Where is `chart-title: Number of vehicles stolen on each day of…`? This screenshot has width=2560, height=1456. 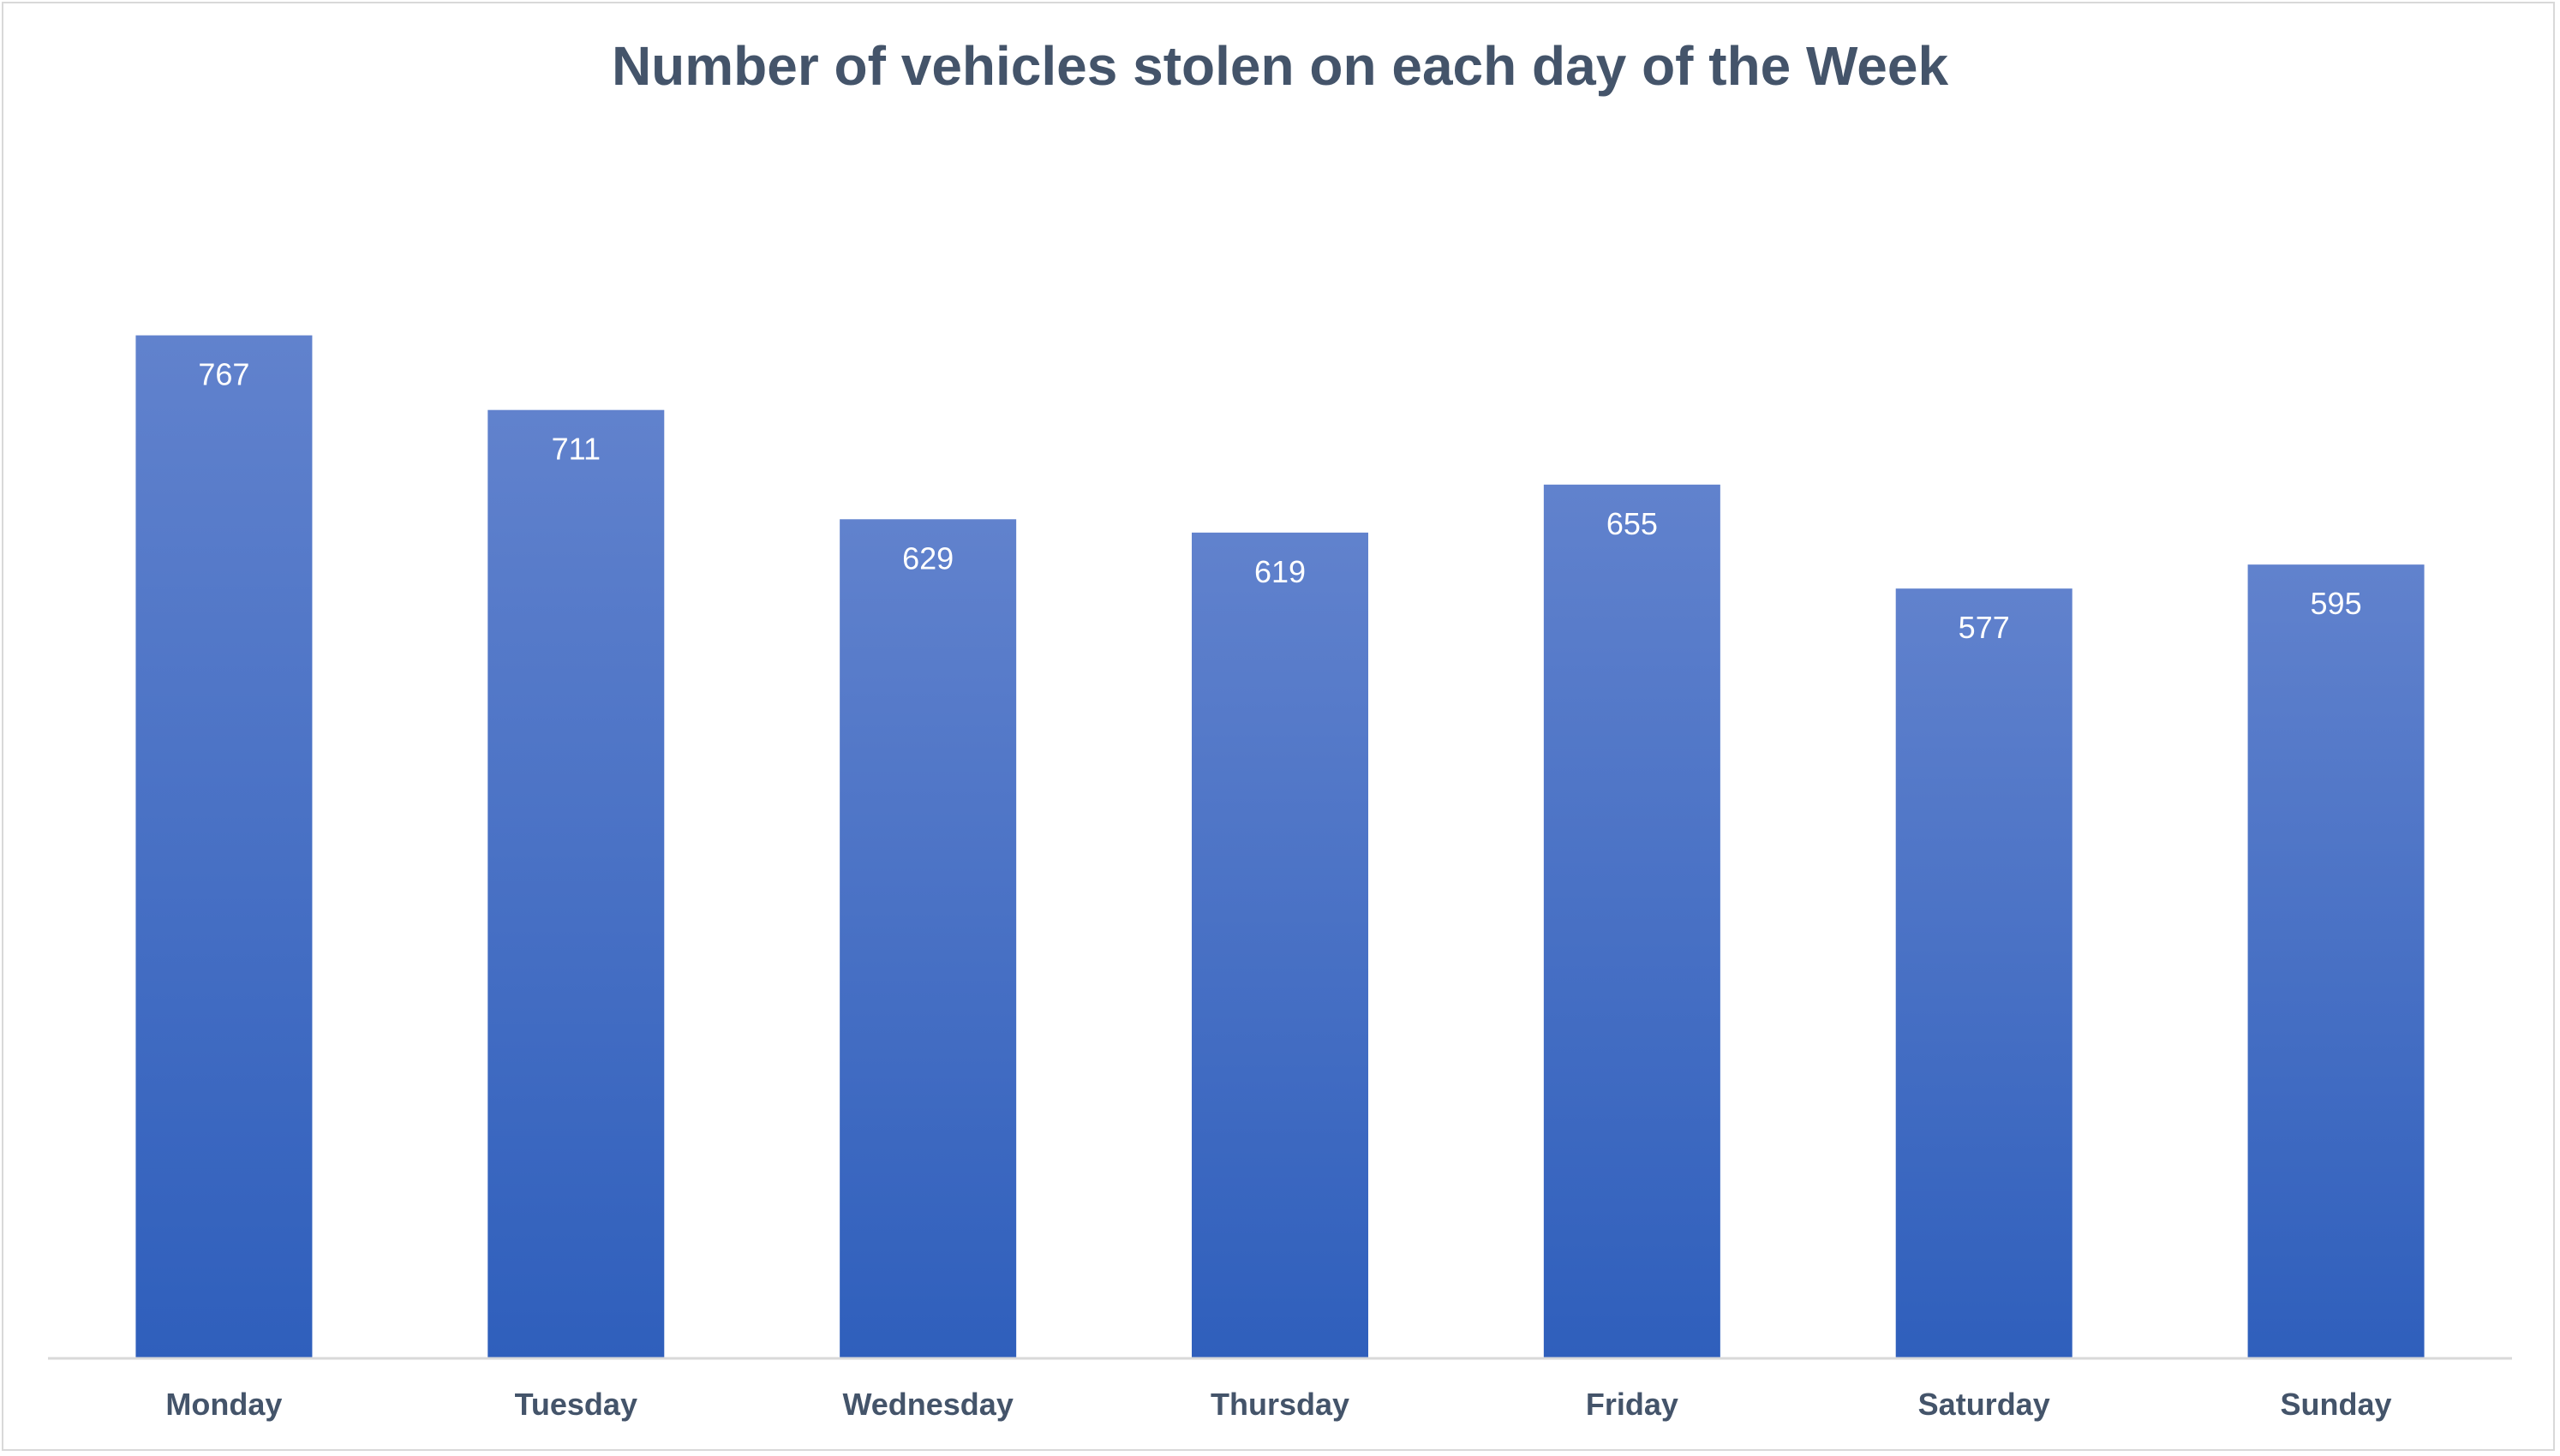 chart-title: Number of vehicles stolen on each day of… is located at coordinates (1280, 66).